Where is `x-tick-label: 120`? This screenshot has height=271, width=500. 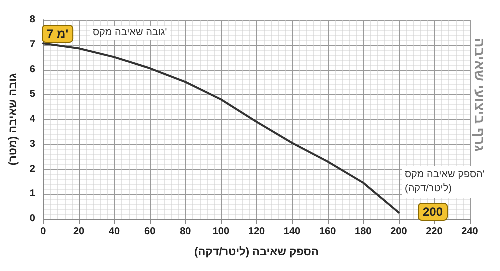
x-tick-label: 120 is located at coordinates (257, 232).